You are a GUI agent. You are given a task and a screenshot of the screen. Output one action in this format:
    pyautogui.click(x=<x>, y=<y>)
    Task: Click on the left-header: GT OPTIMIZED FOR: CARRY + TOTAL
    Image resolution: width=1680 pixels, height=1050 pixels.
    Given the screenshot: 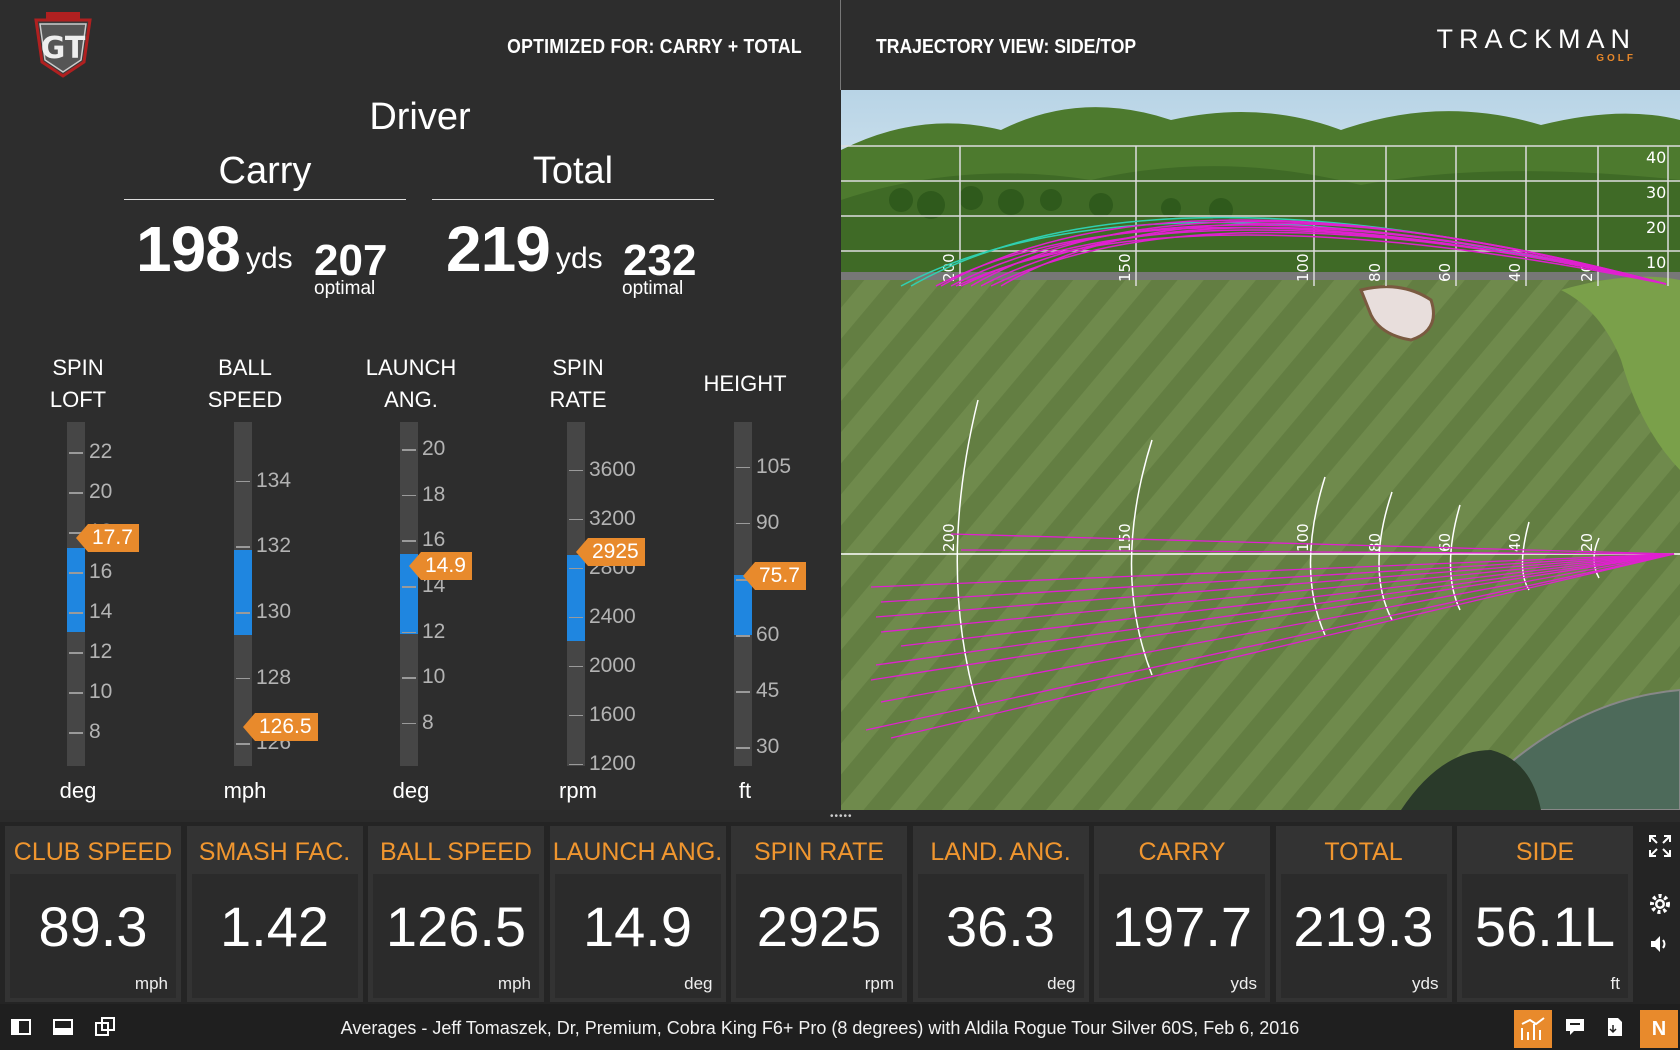 What is the action you would take?
    pyautogui.click(x=420, y=45)
    